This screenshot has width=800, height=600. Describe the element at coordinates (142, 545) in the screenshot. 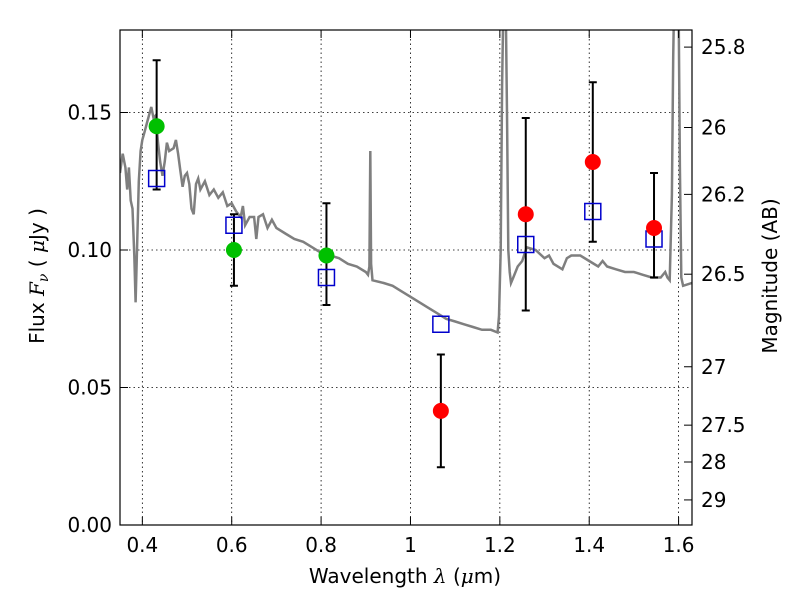

I see `x-tick-label: 0.4` at that location.